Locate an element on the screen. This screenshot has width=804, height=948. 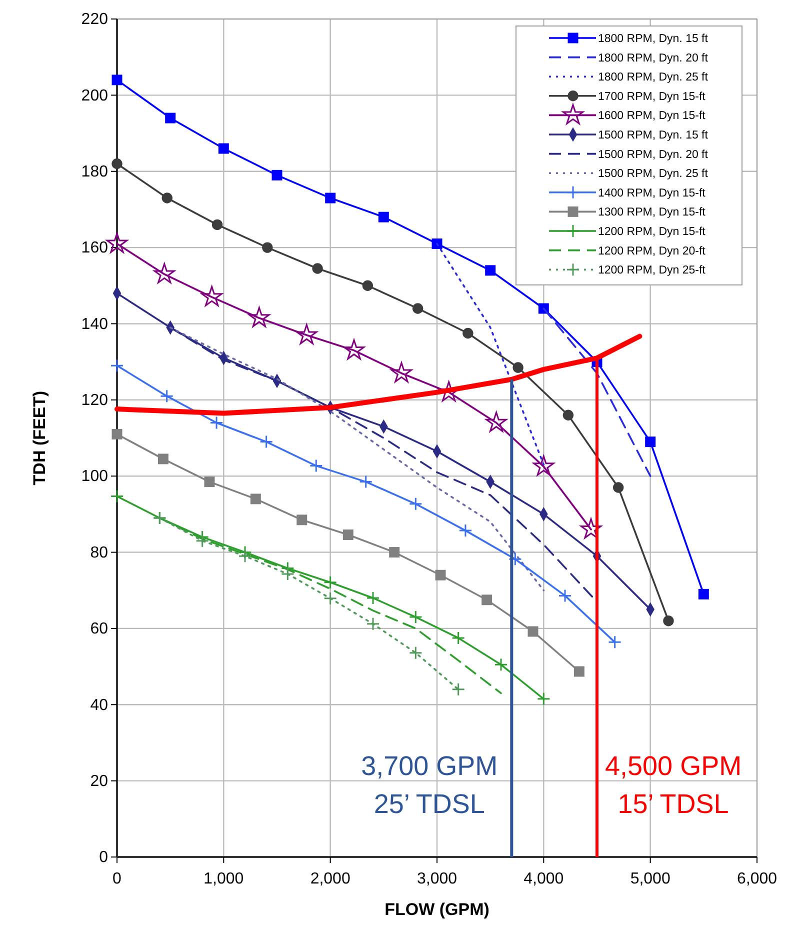
y-tick-label: 180 is located at coordinates (94, 171).